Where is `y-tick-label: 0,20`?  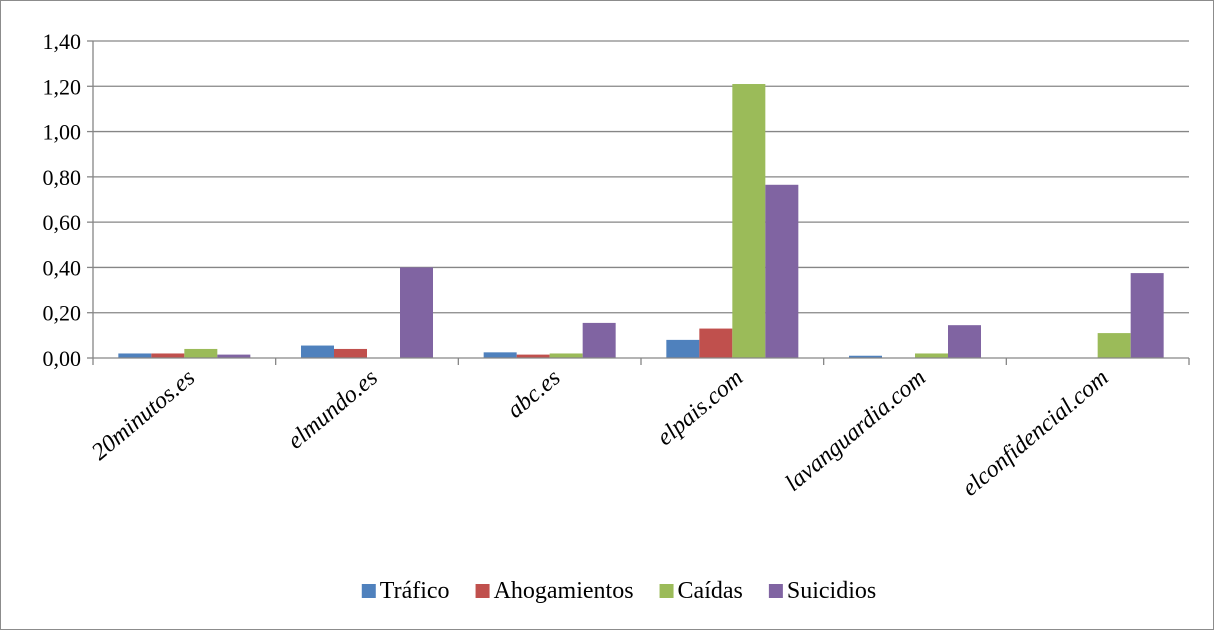
y-tick-label: 0,20 is located at coordinates (62, 313).